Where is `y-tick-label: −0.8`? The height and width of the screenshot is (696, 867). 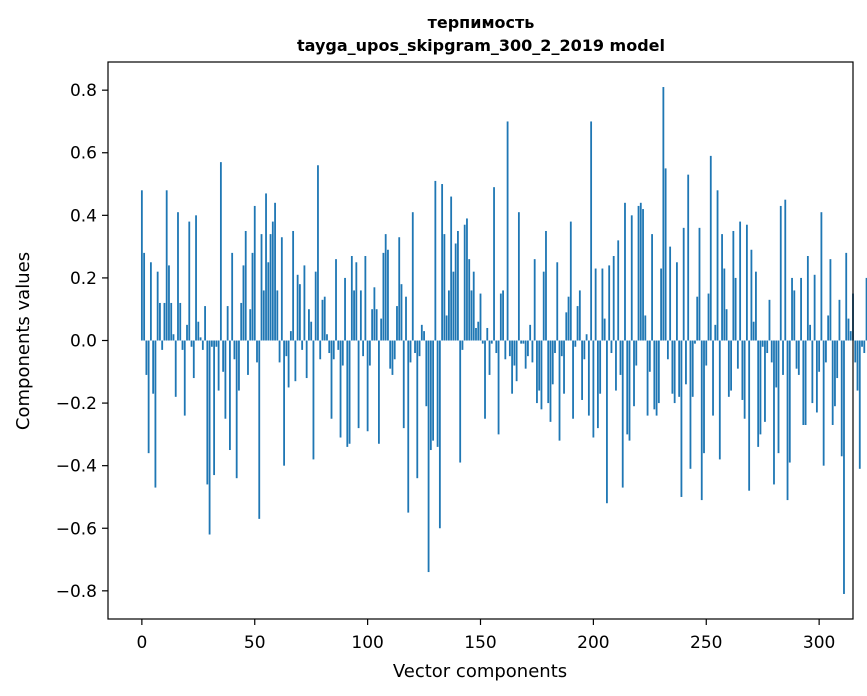
y-tick-label: −0.8 is located at coordinates (76, 592).